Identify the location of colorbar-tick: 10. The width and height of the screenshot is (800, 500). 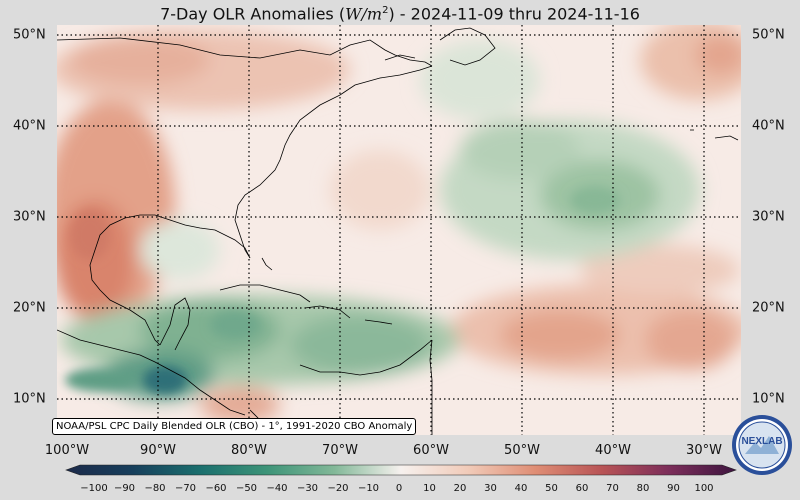
(429, 488).